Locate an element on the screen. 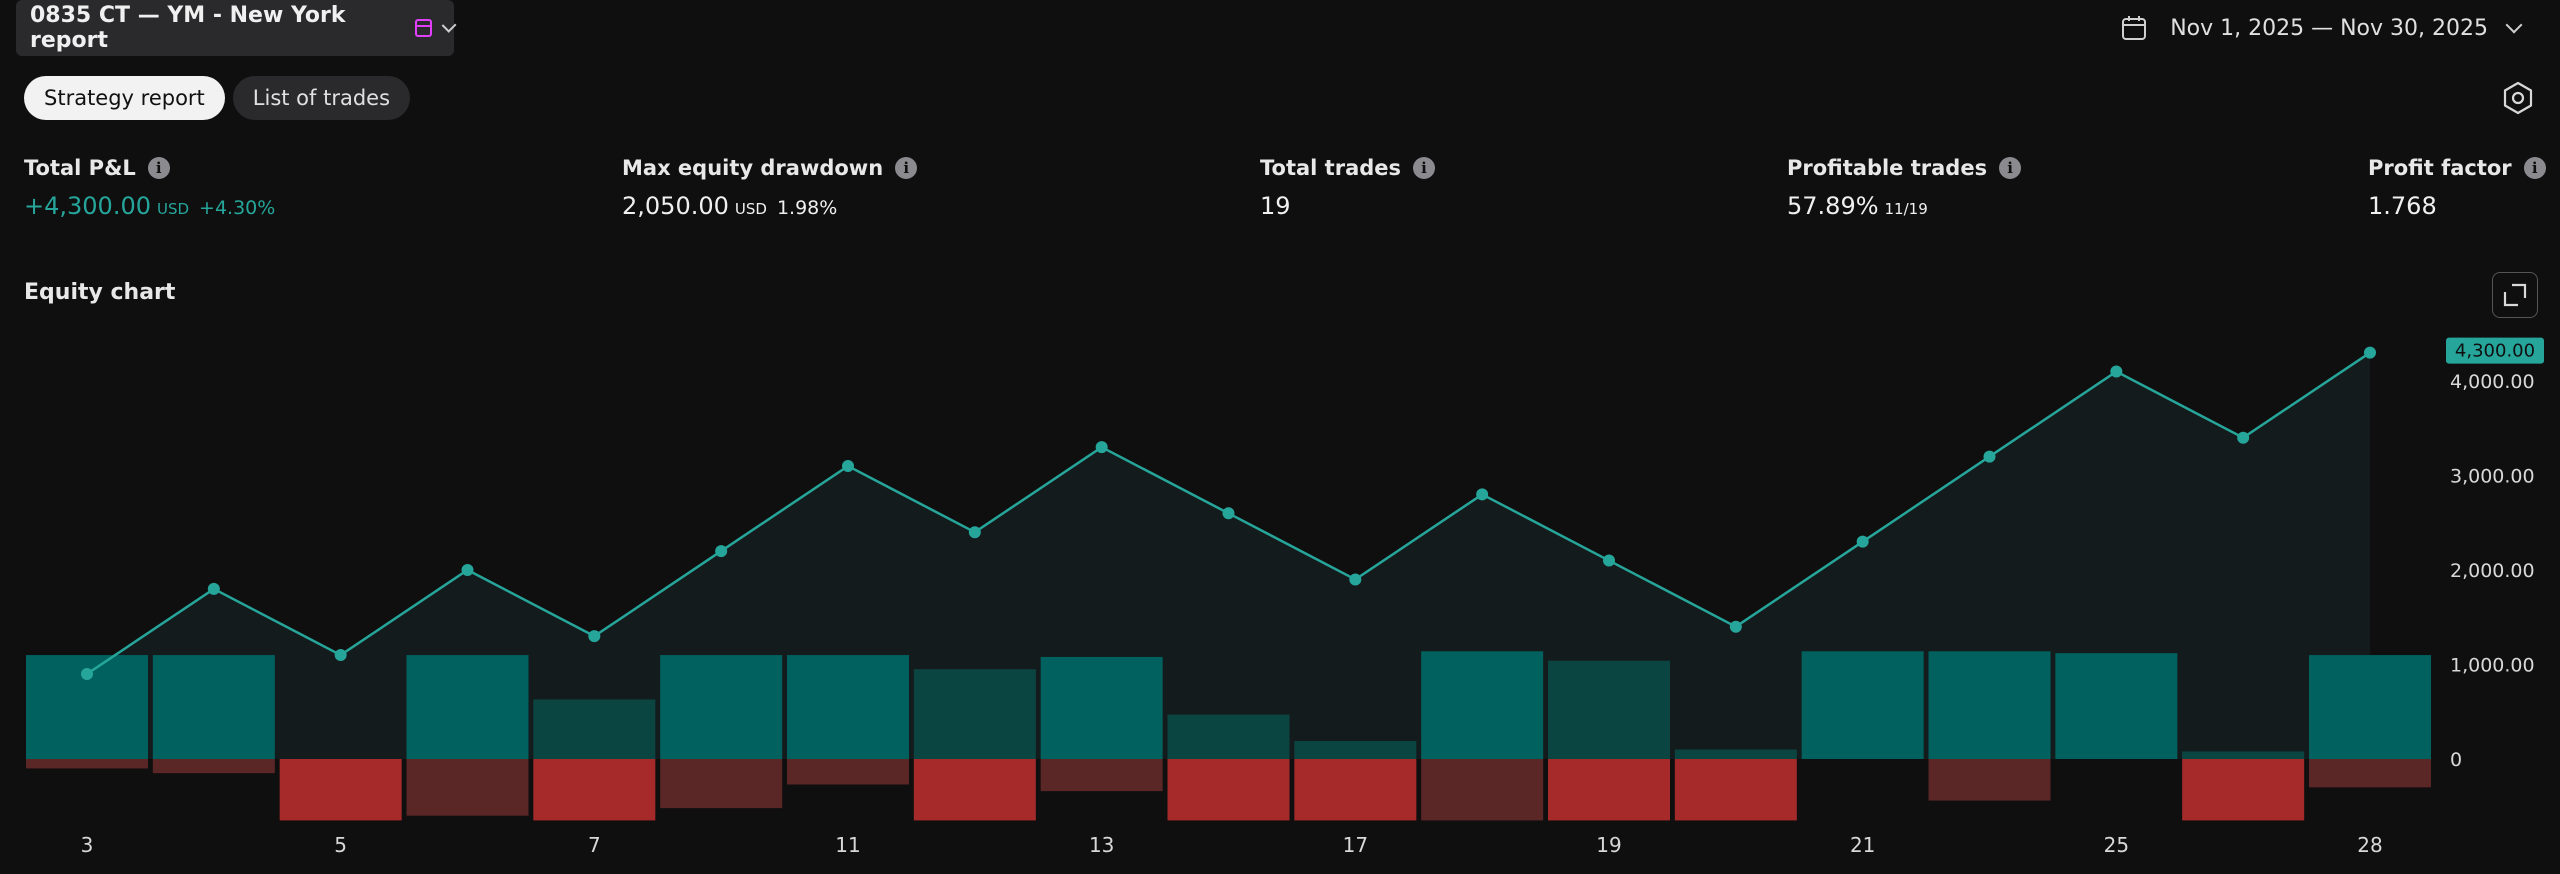 This screenshot has width=2560, height=874. metric-profit-factor: Profit factor i 1.768 is located at coordinates (2457, 188).